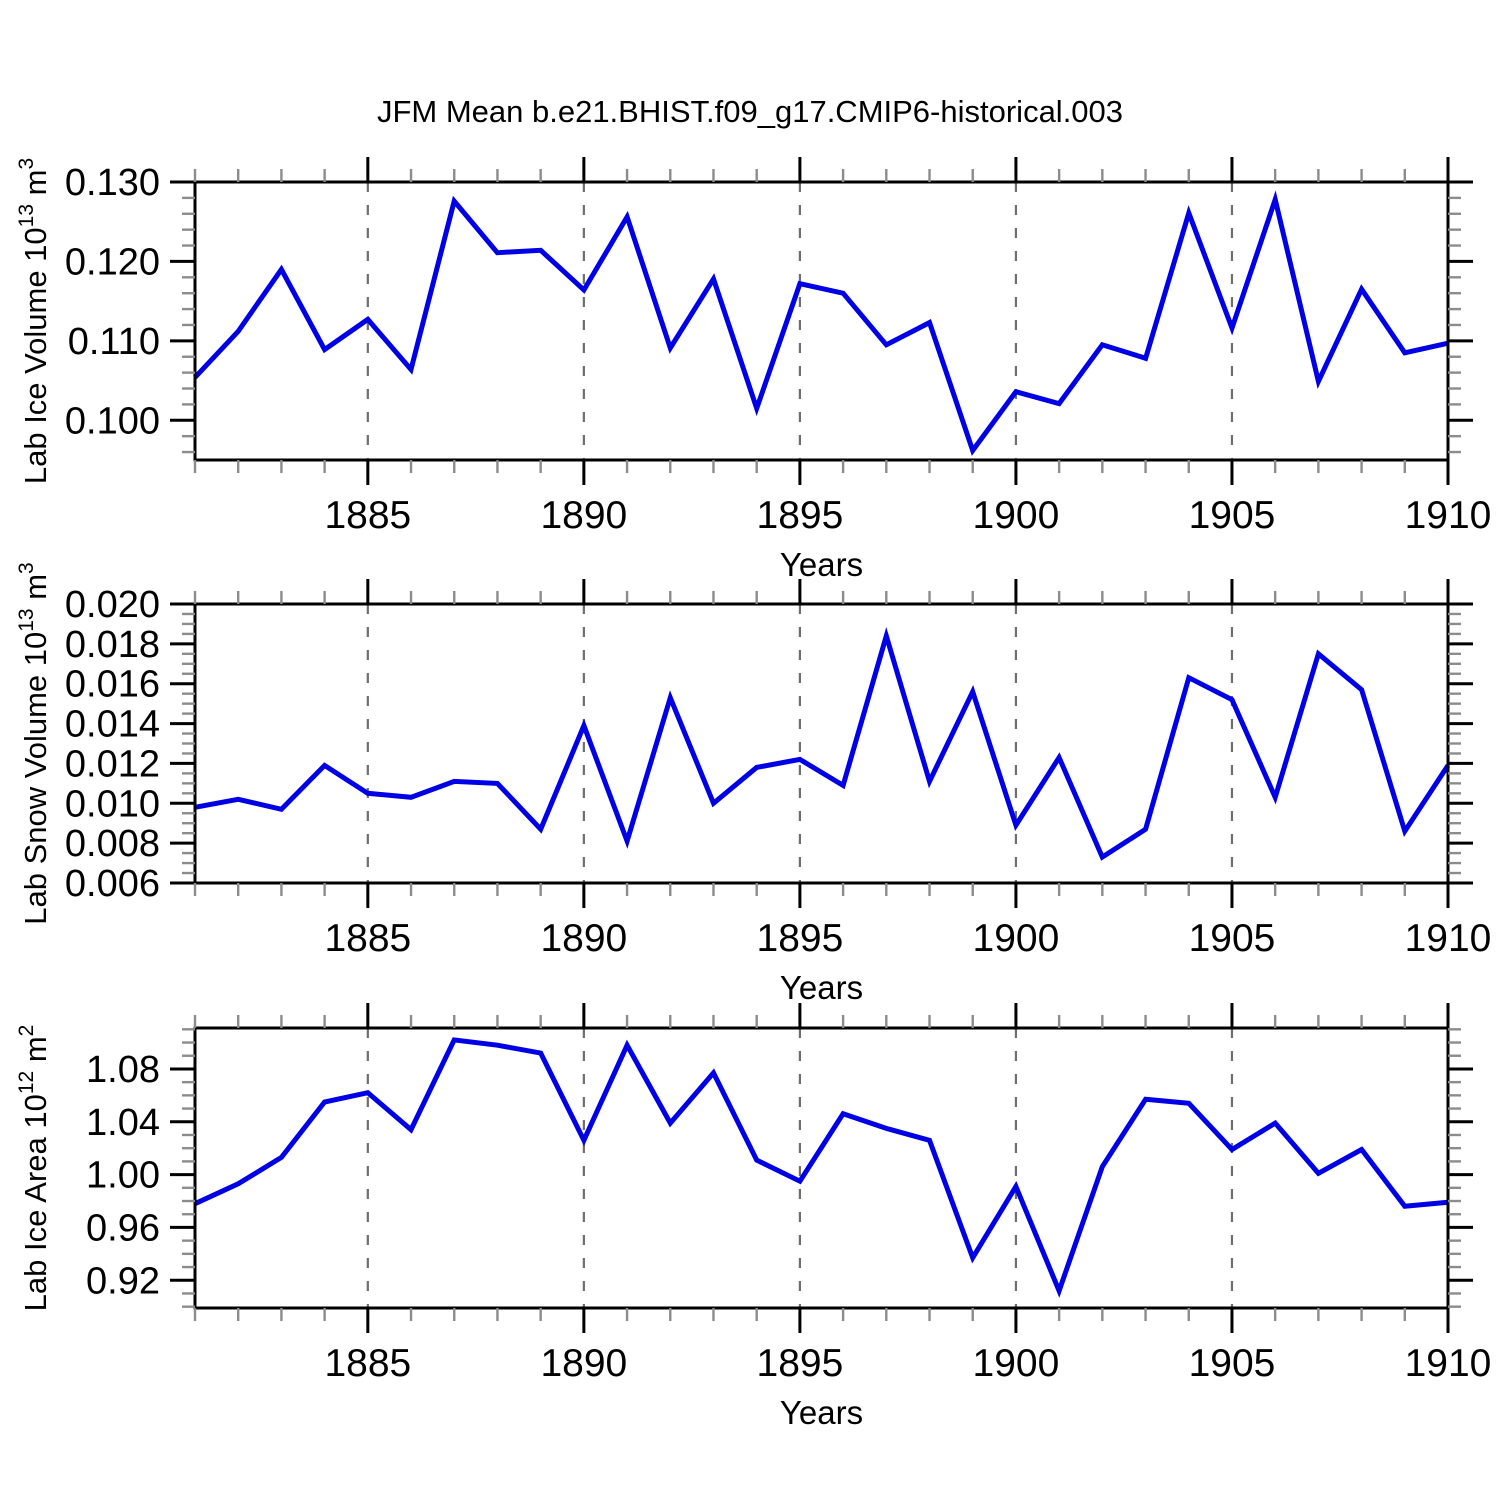 The width and height of the screenshot is (1500, 1500). I want to click on y-tick-label: 1.08, so click(123, 1070).